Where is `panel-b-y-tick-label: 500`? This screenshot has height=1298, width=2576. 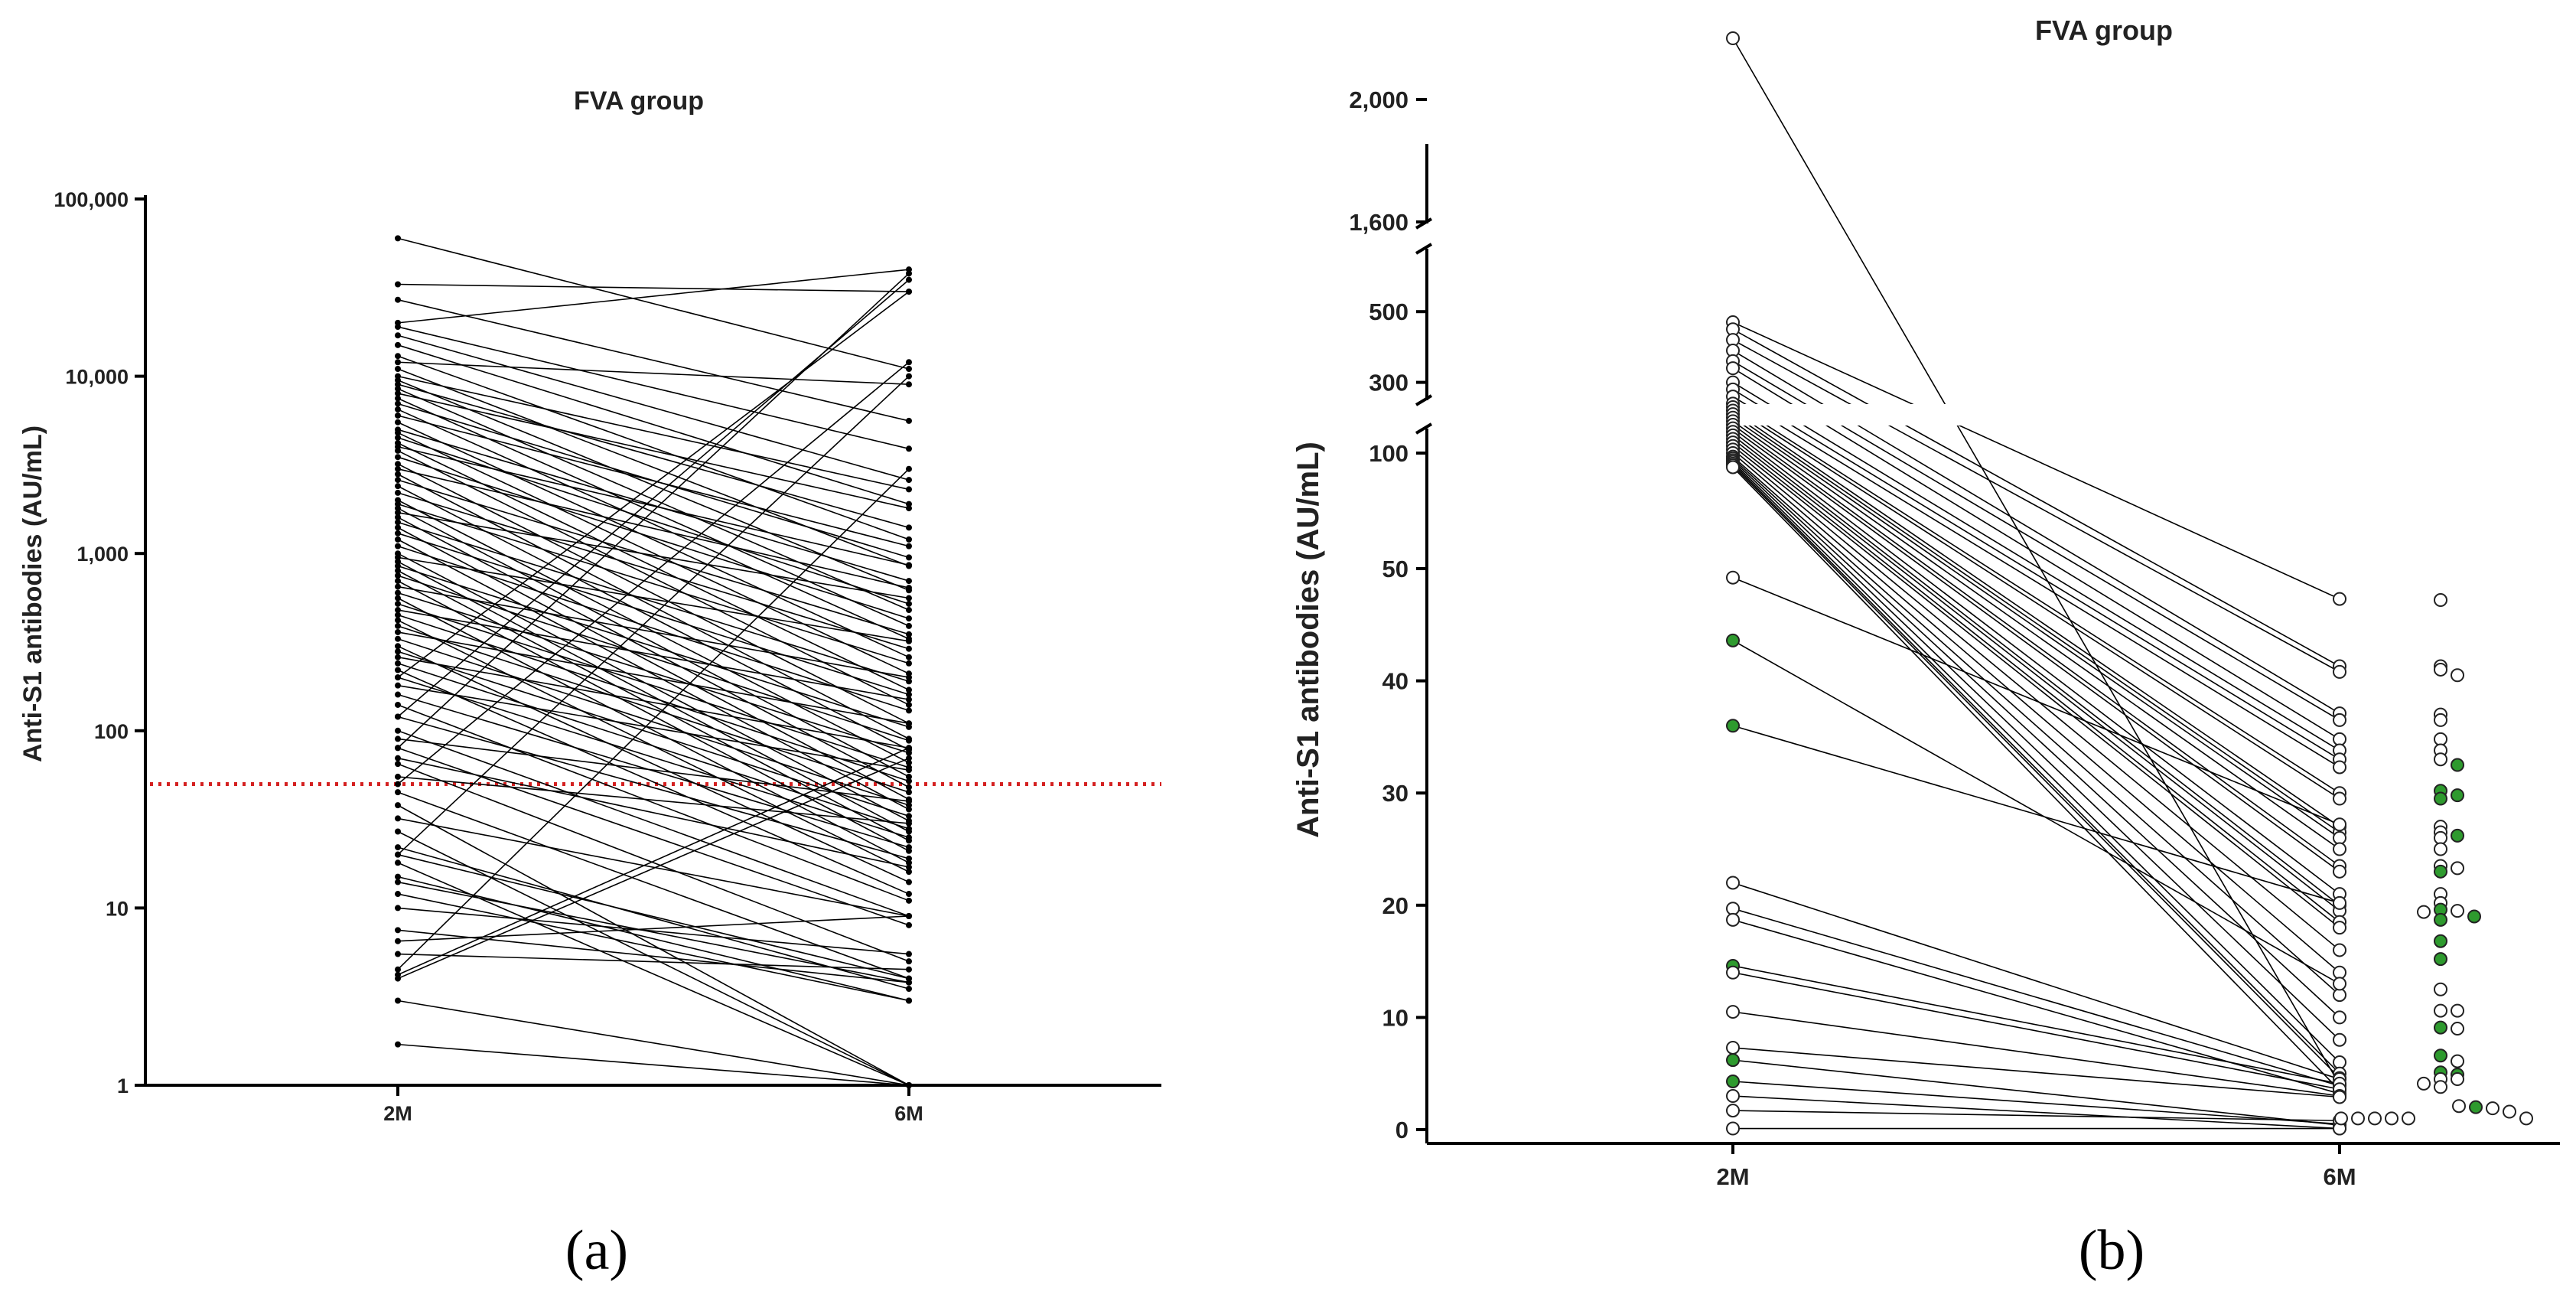 panel-b-y-tick-label: 500 is located at coordinates (1389, 311).